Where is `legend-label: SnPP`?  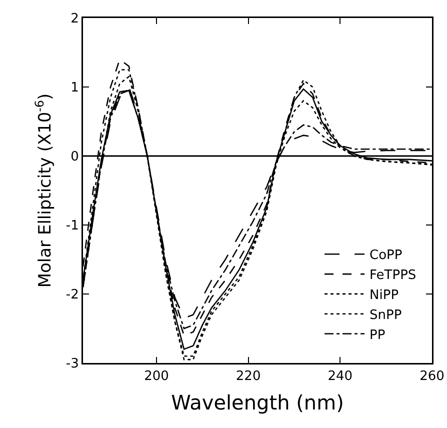
legend-label: SnPP is located at coordinates (386, 315).